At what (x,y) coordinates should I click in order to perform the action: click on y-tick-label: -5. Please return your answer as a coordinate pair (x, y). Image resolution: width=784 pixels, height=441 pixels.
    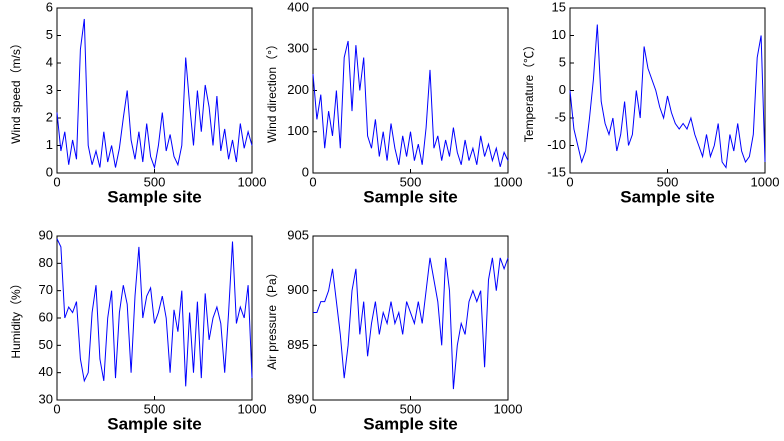
    Looking at the image, I should click on (560, 116).